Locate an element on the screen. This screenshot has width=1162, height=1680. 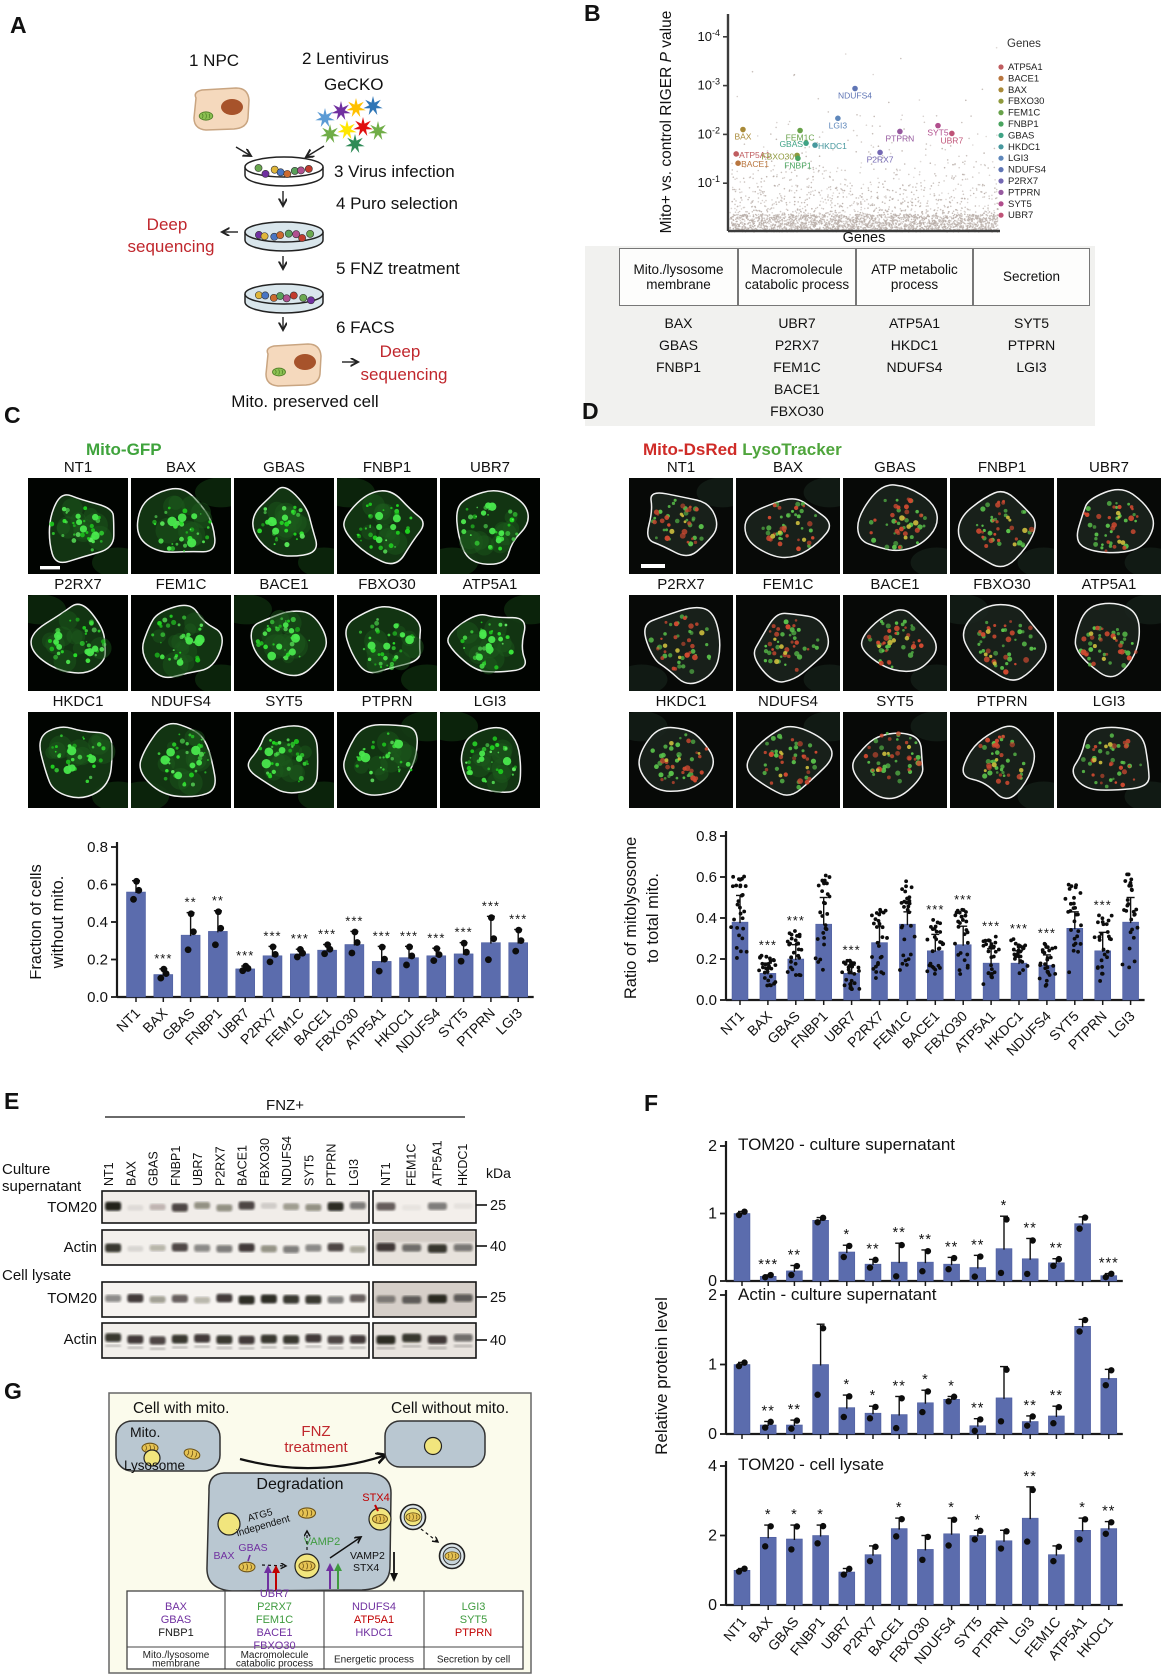
step-3-virus-infection: 3 Virus infection is located at coordinates (394, 171).